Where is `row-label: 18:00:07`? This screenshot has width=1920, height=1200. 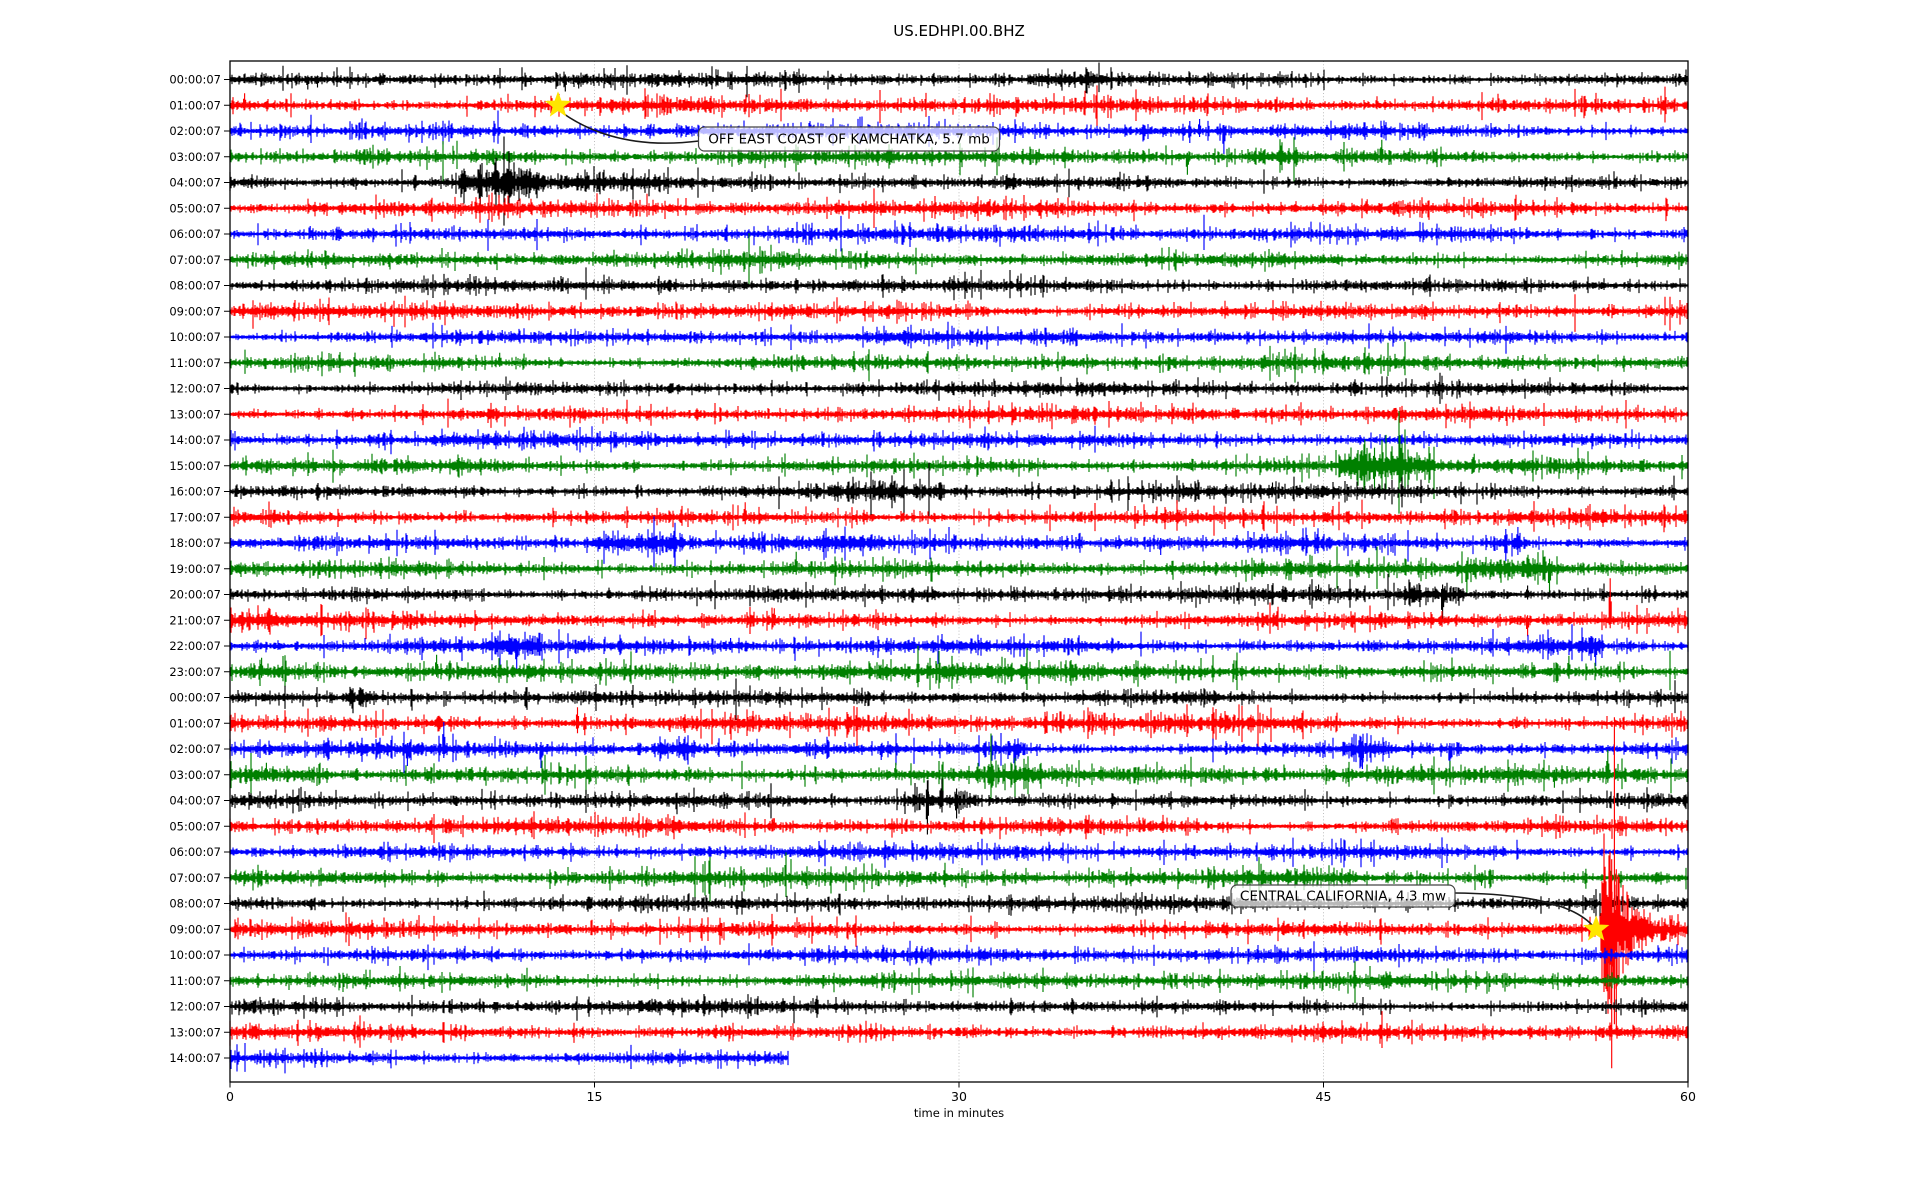 row-label: 18:00:07 is located at coordinates (195, 543).